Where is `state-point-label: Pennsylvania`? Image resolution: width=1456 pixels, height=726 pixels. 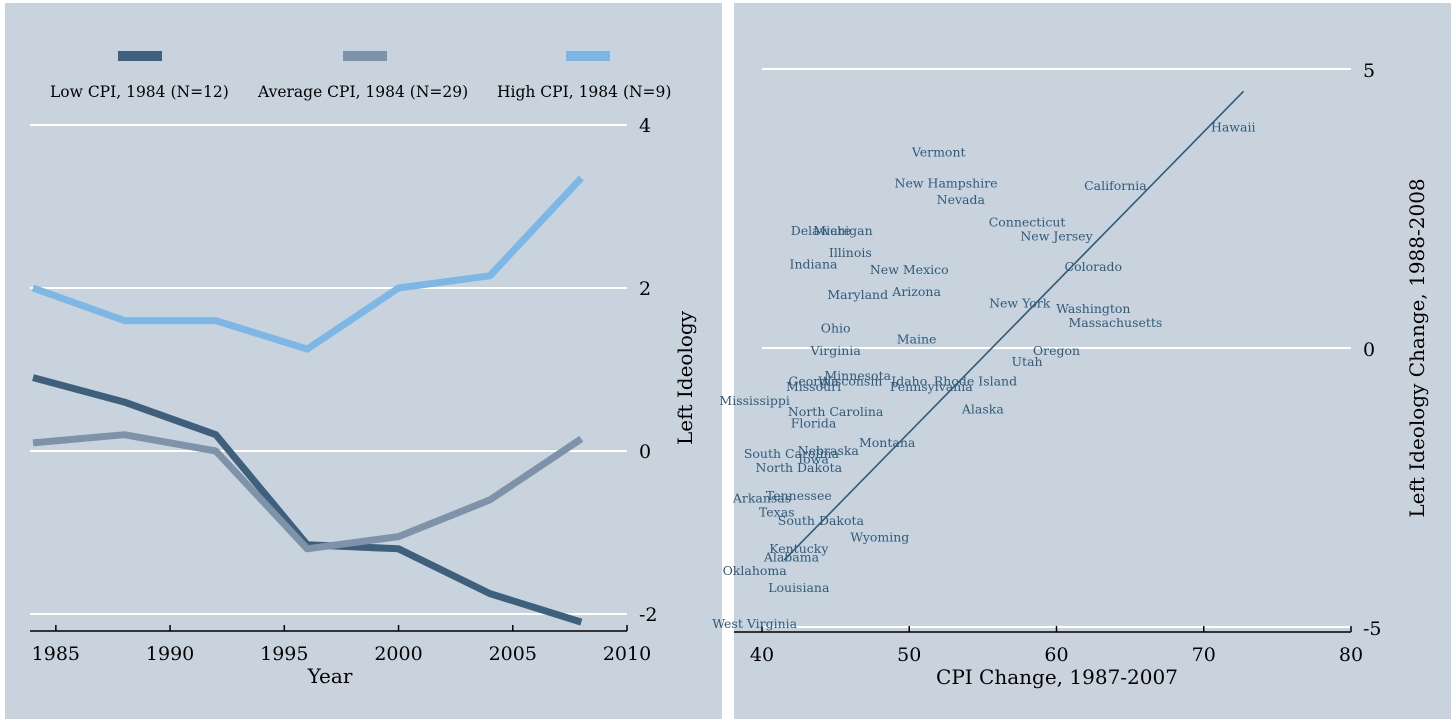 state-point-label: Pennsylvania is located at coordinates (931, 386).